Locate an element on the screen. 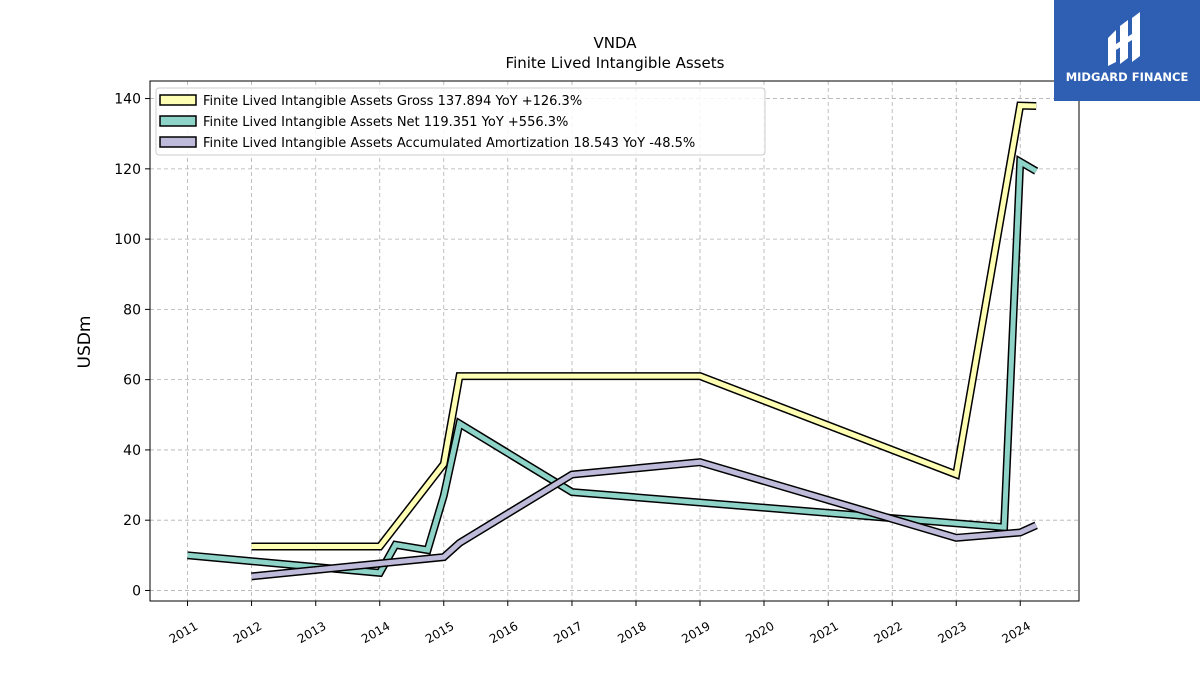  chart-subtitle: Finite Lived Intangible Assets is located at coordinates (615, 63).